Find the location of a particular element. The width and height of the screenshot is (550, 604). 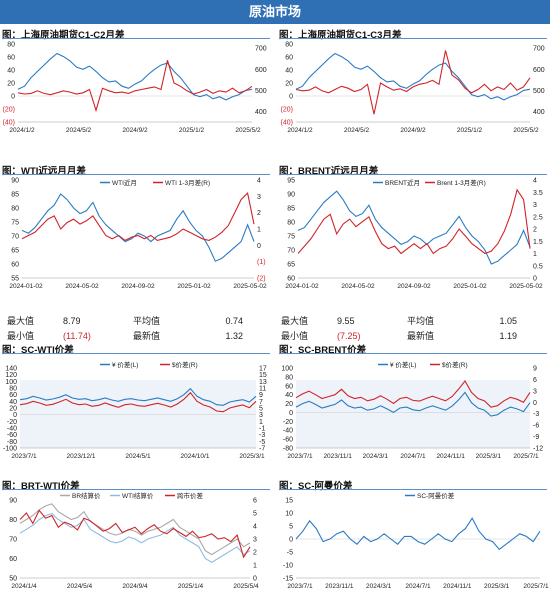

stat-value: (7.25) is located at coordinates (349, 335).